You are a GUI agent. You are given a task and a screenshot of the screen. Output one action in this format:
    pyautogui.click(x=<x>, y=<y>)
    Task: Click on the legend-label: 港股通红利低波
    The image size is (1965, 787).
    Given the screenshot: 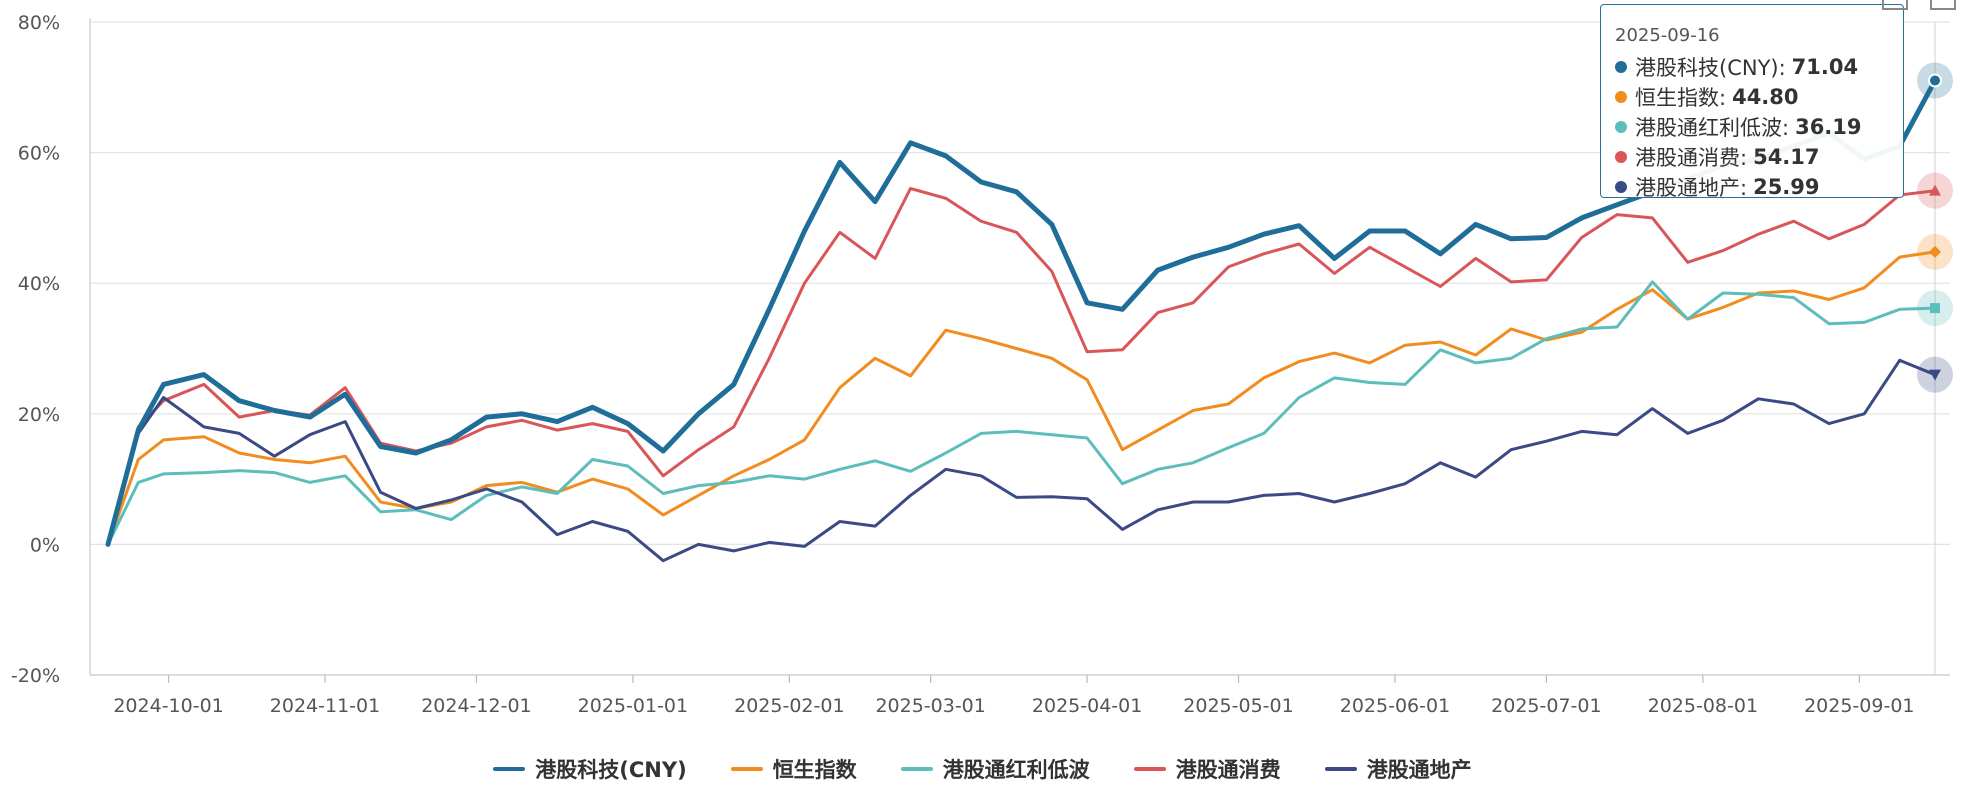 What is the action you would take?
    pyautogui.click(x=1016, y=770)
    